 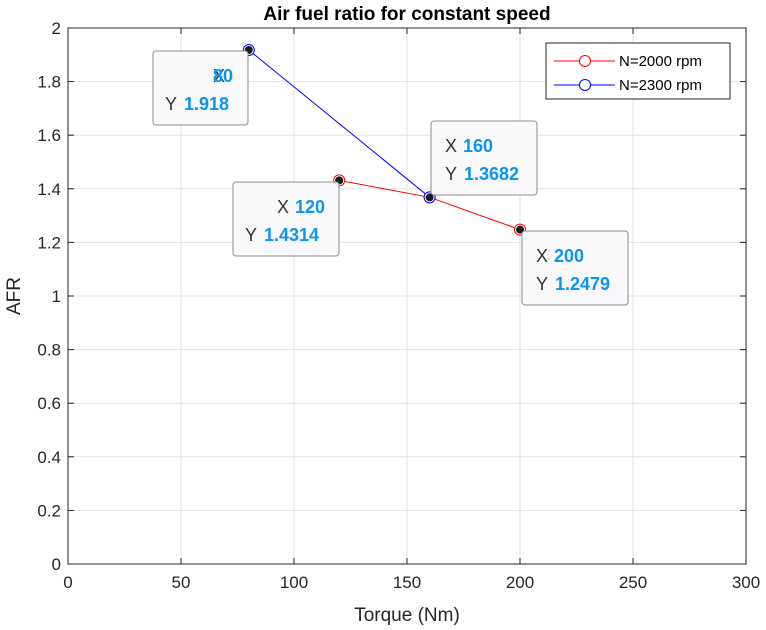 I want to click on datatip-x-value: 80, so click(x=223, y=76).